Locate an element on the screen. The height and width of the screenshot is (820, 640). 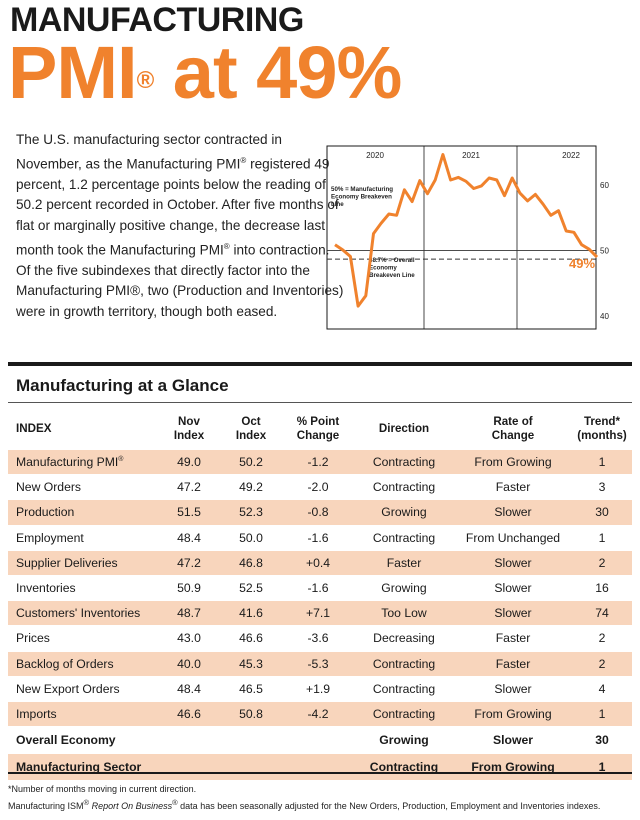
cell-change: +1.9 is located at coordinates (318, 689).